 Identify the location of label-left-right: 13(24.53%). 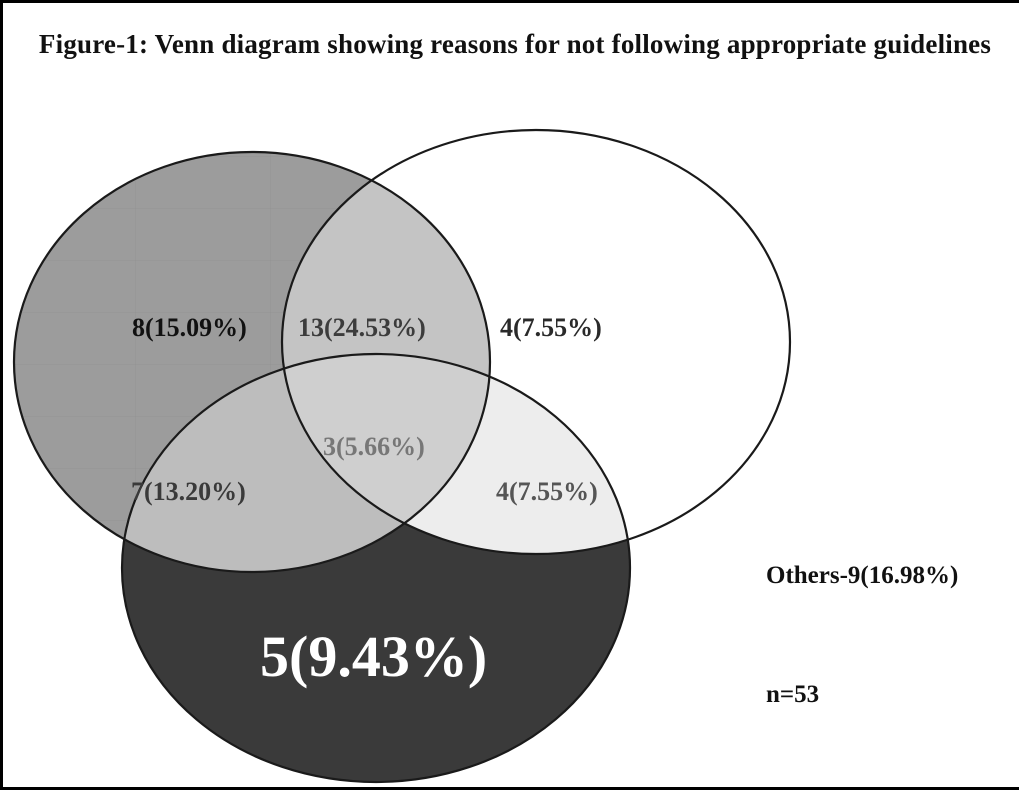
(362, 327).